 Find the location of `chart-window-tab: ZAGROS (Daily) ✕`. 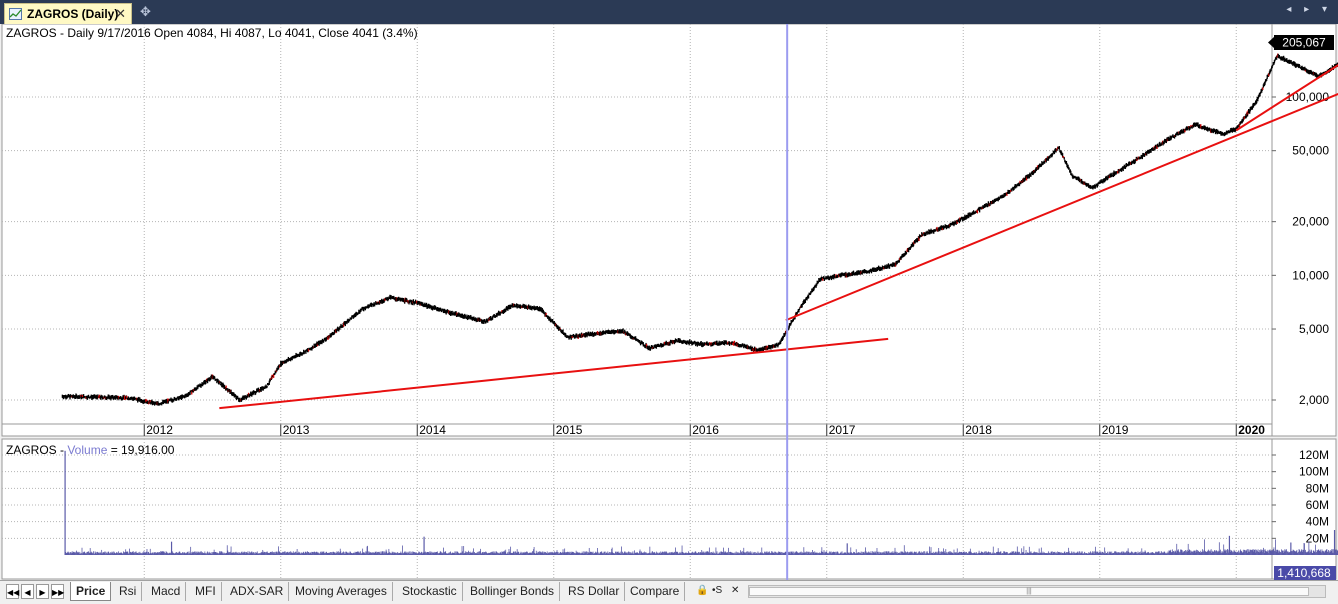

chart-window-tab: ZAGROS (Daily) ✕ is located at coordinates (68, 13).